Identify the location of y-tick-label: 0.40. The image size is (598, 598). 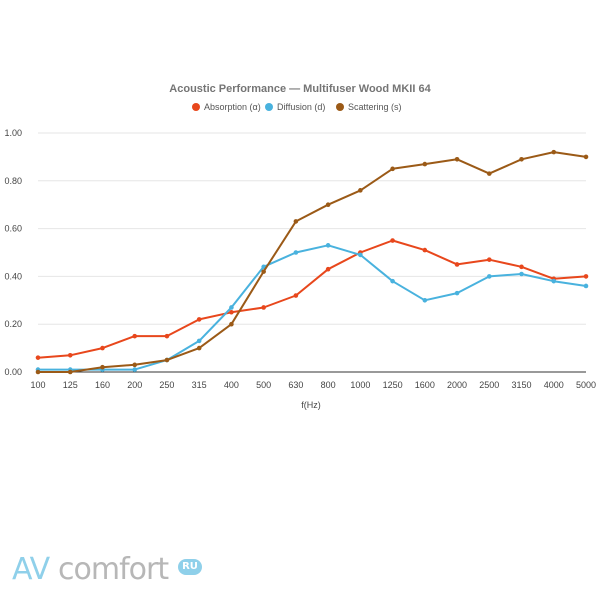
(13, 276).